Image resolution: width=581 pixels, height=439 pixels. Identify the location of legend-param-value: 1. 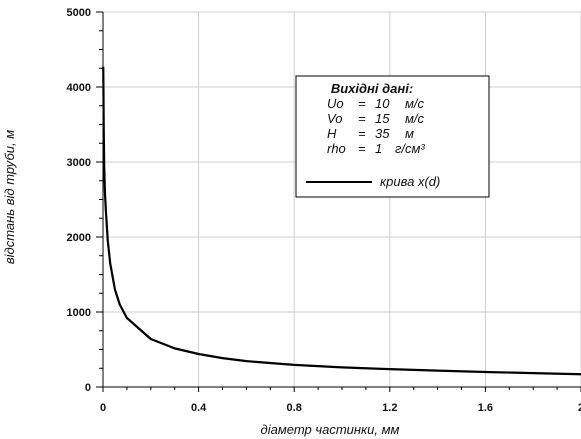
(378, 148).